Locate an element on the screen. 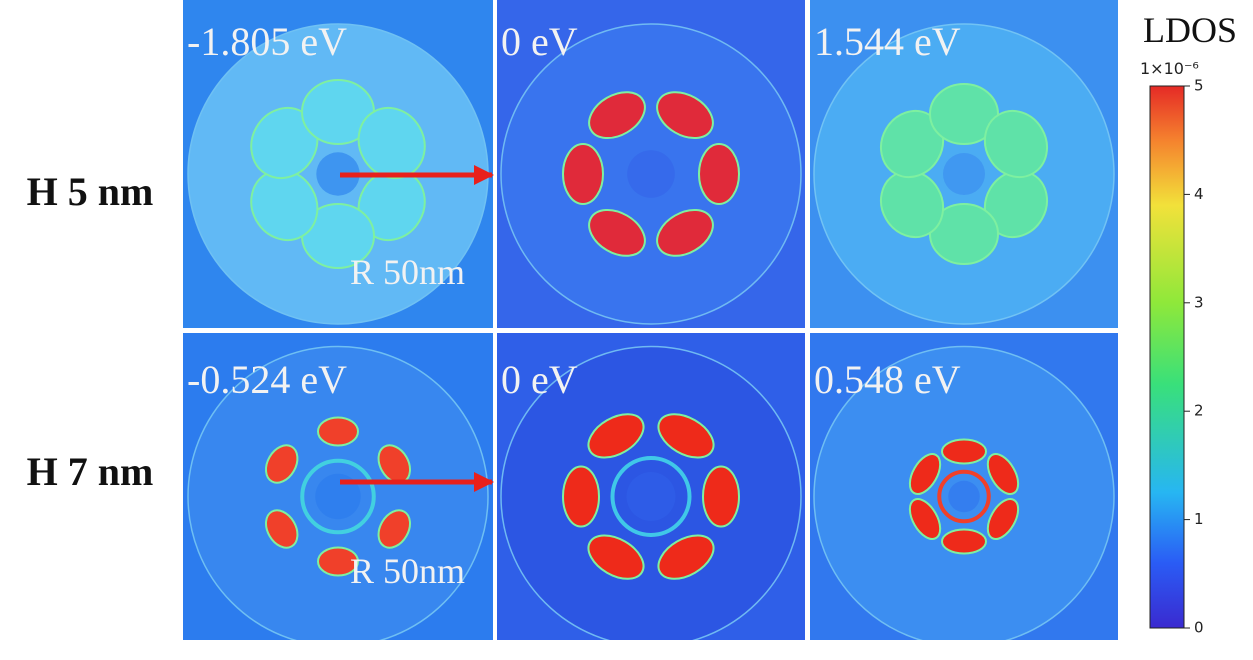 The width and height of the screenshot is (1253, 660). tick-label: 4 is located at coordinates (1199, 194).